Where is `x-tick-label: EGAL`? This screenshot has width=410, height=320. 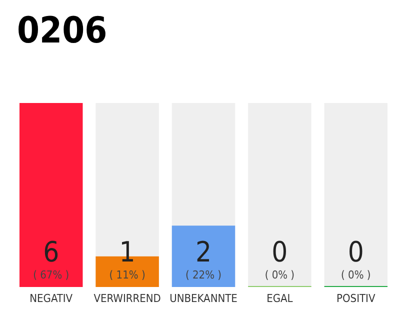
x-tick-label: EGAL is located at coordinates (280, 298).